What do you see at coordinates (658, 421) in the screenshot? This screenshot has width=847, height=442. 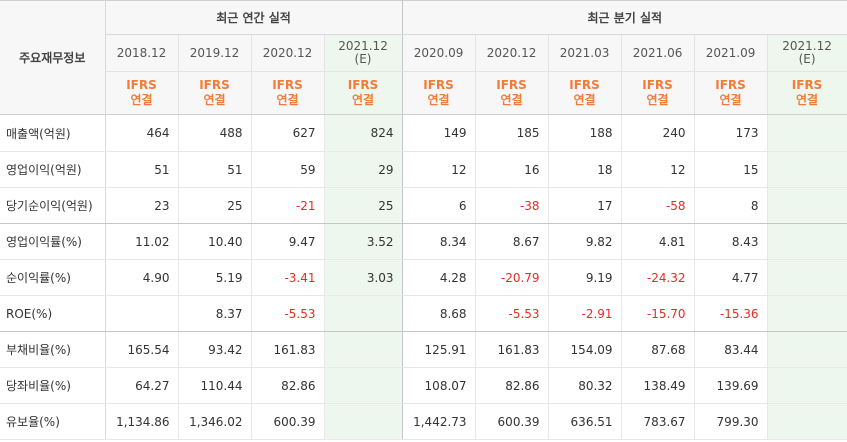 I see `table-cell: 783.67` at bounding box center [658, 421].